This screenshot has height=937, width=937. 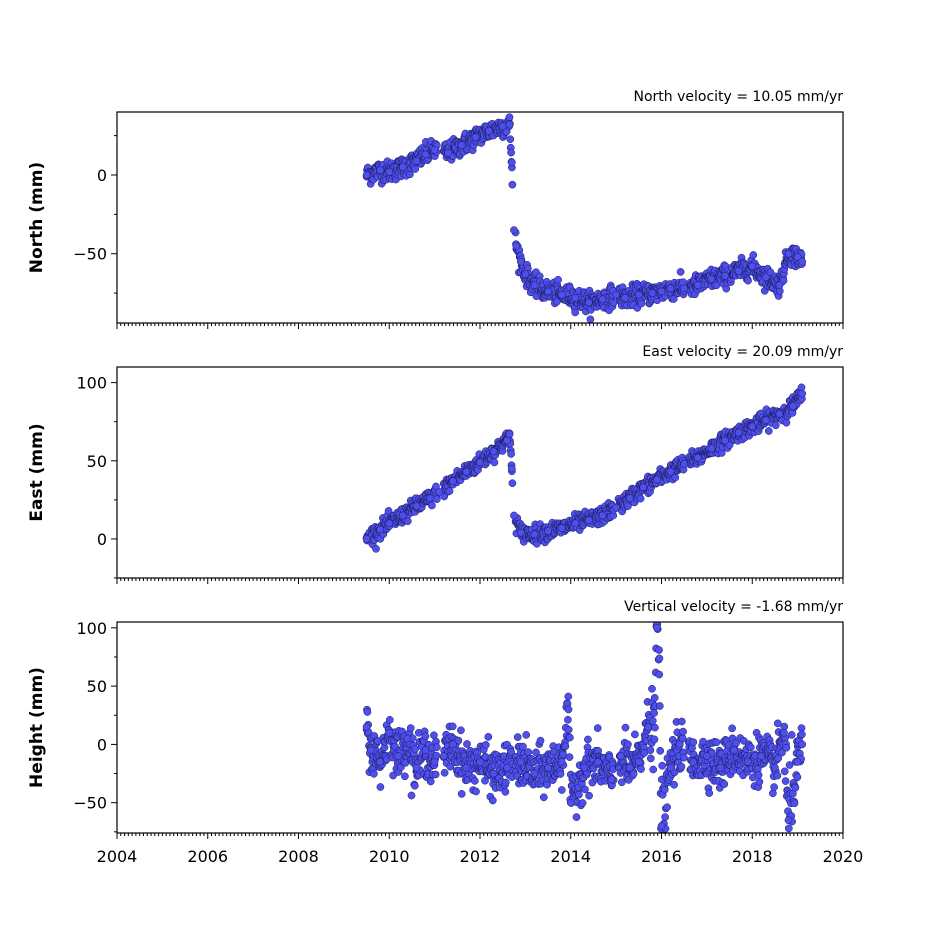 What do you see at coordinates (480, 856) in the screenshot?
I see `x-tick-label: 2012` at bounding box center [480, 856].